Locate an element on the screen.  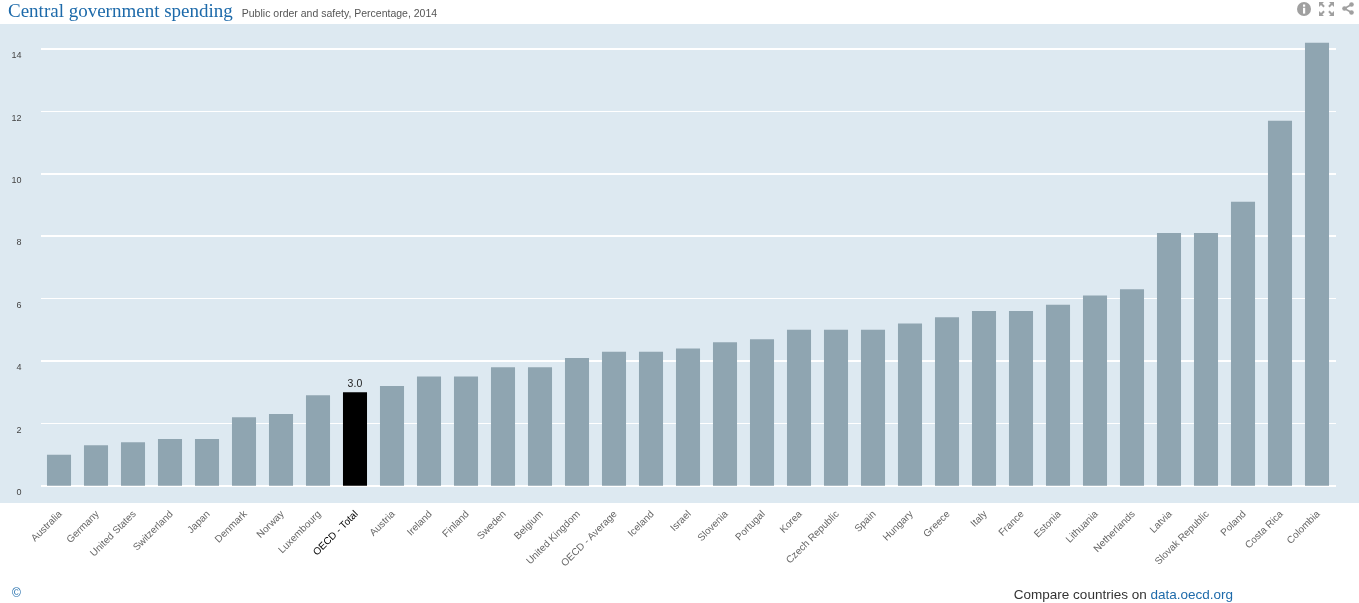
chart-title: Central government spending is located at coordinates (120, 10).